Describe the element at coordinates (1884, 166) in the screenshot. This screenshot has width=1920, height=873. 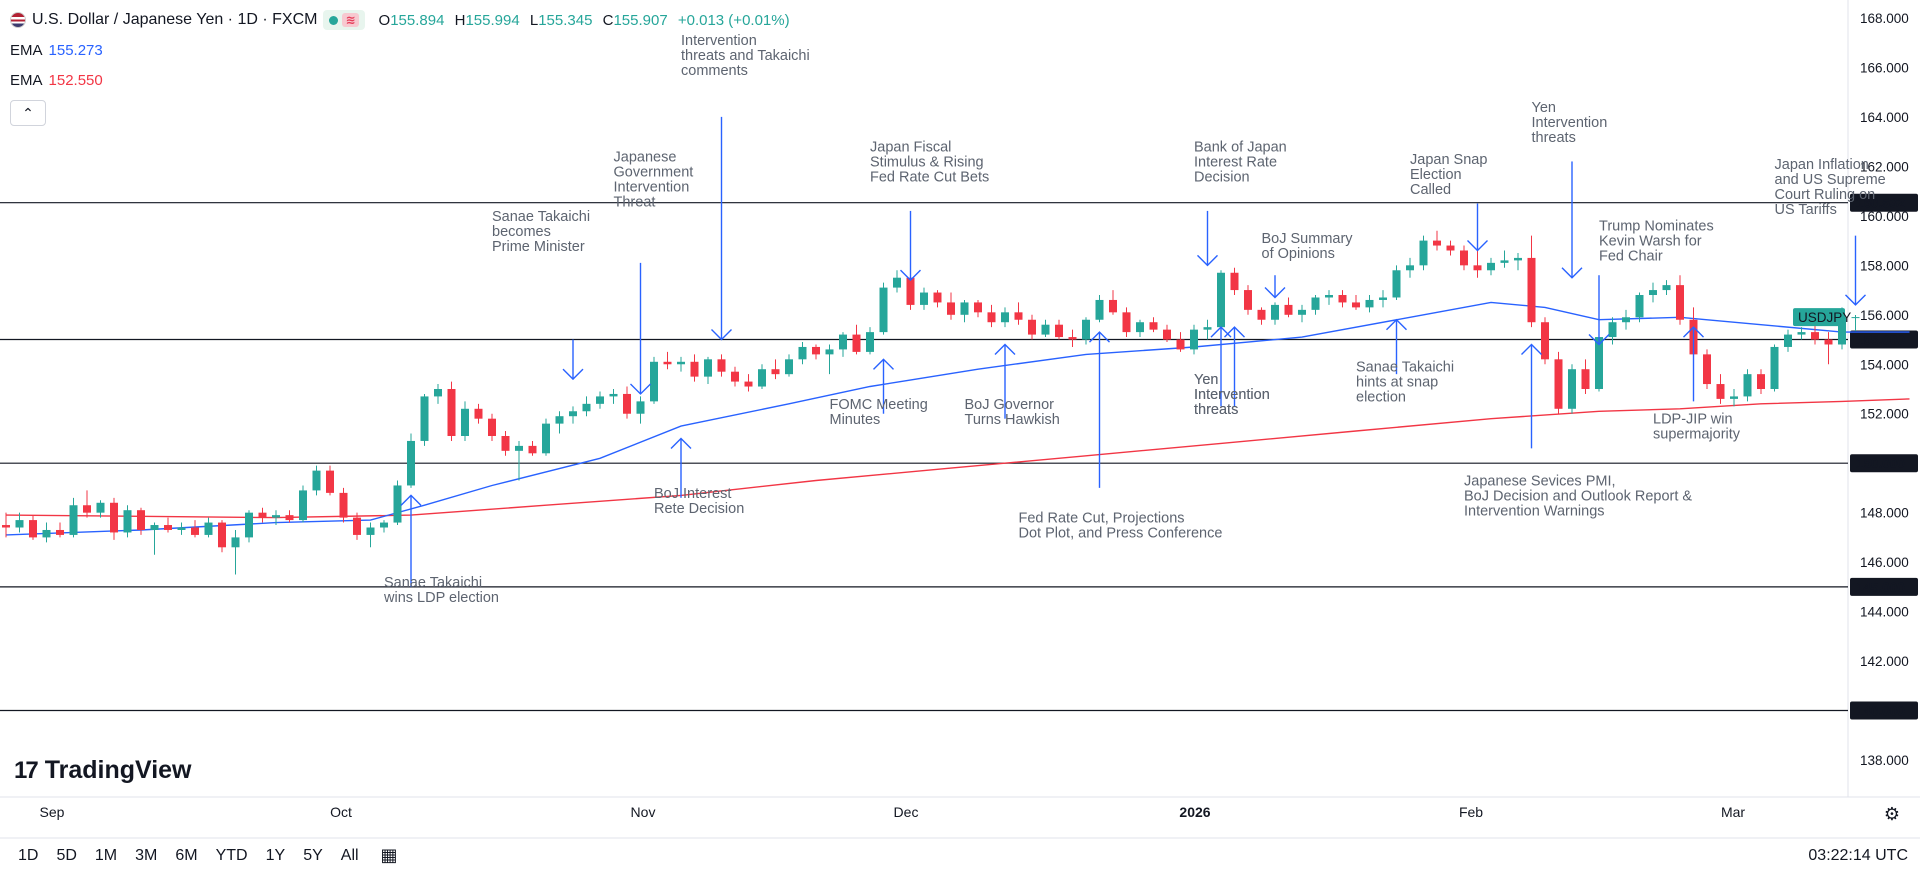
I see `y-tick-label: 162.000` at that location.